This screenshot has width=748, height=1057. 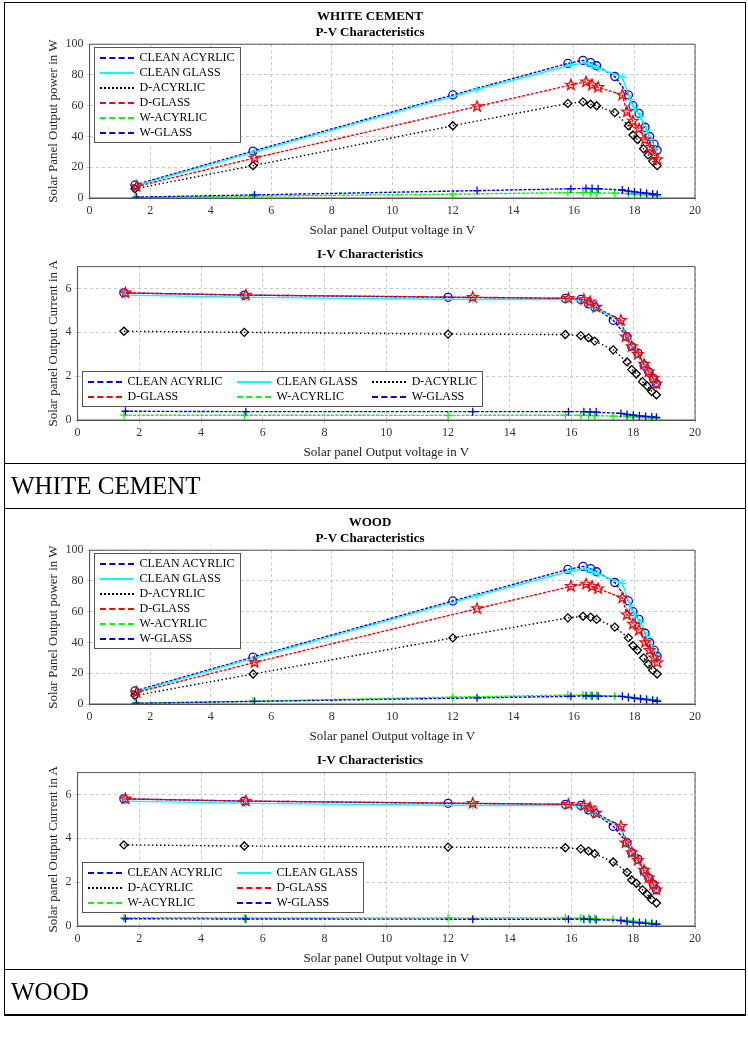 What do you see at coordinates (375, 992) in the screenshot?
I see `text: WOOD` at bounding box center [375, 992].